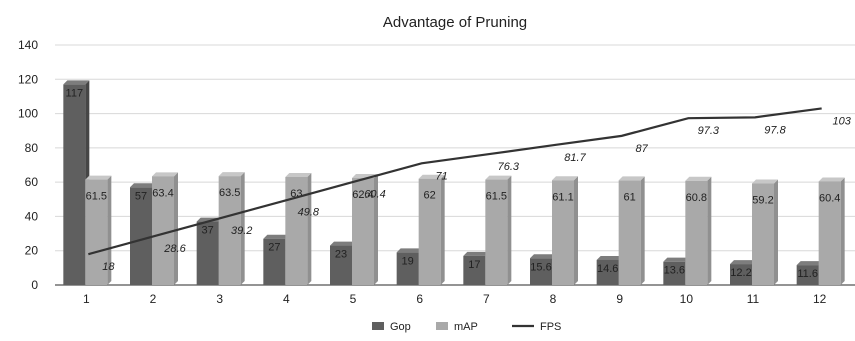  Describe the element at coordinates (34, 285) in the screenshot. I see `y-tick-label: 0` at that location.